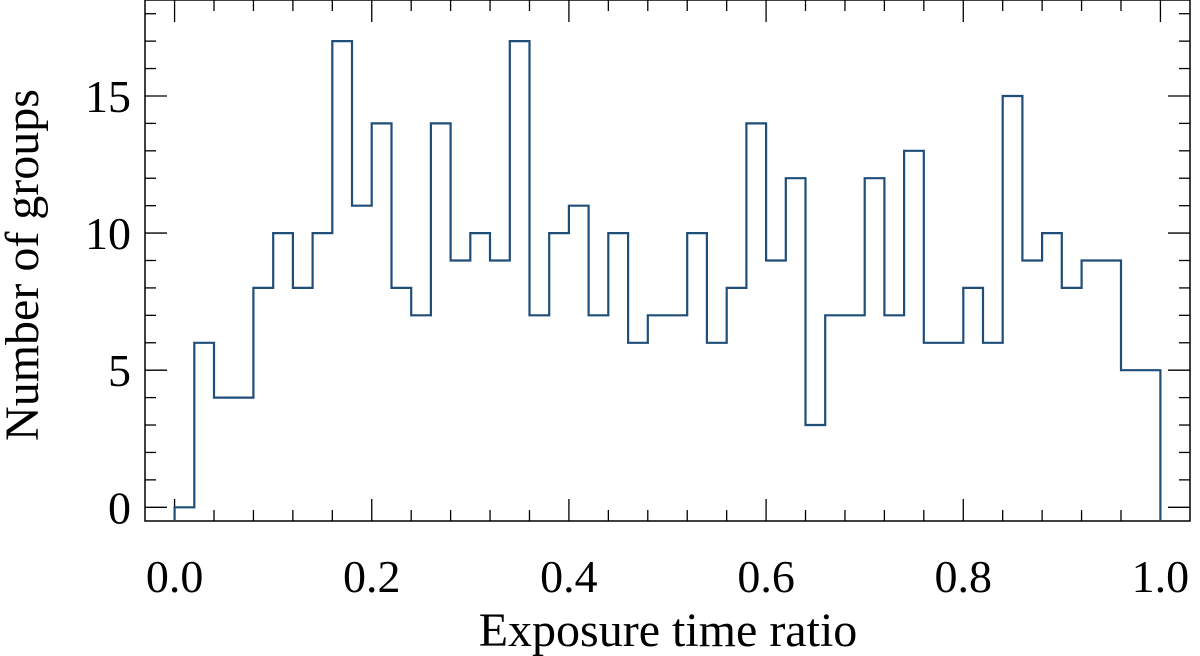 The height and width of the screenshot is (656, 1200). Describe the element at coordinates (108, 96) in the screenshot. I see `y-tick-label: 15` at that location.